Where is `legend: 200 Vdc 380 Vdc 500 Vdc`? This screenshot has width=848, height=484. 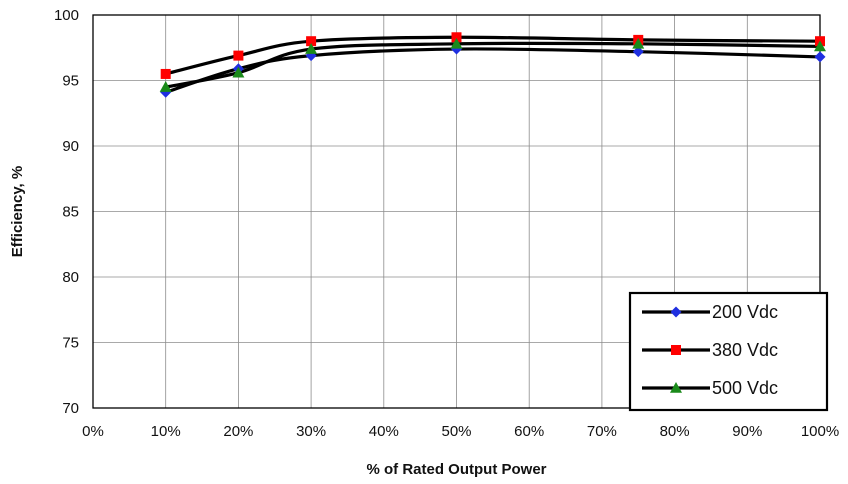 legend: 200 Vdc 380 Vdc 500 Vdc is located at coordinates (728, 351).